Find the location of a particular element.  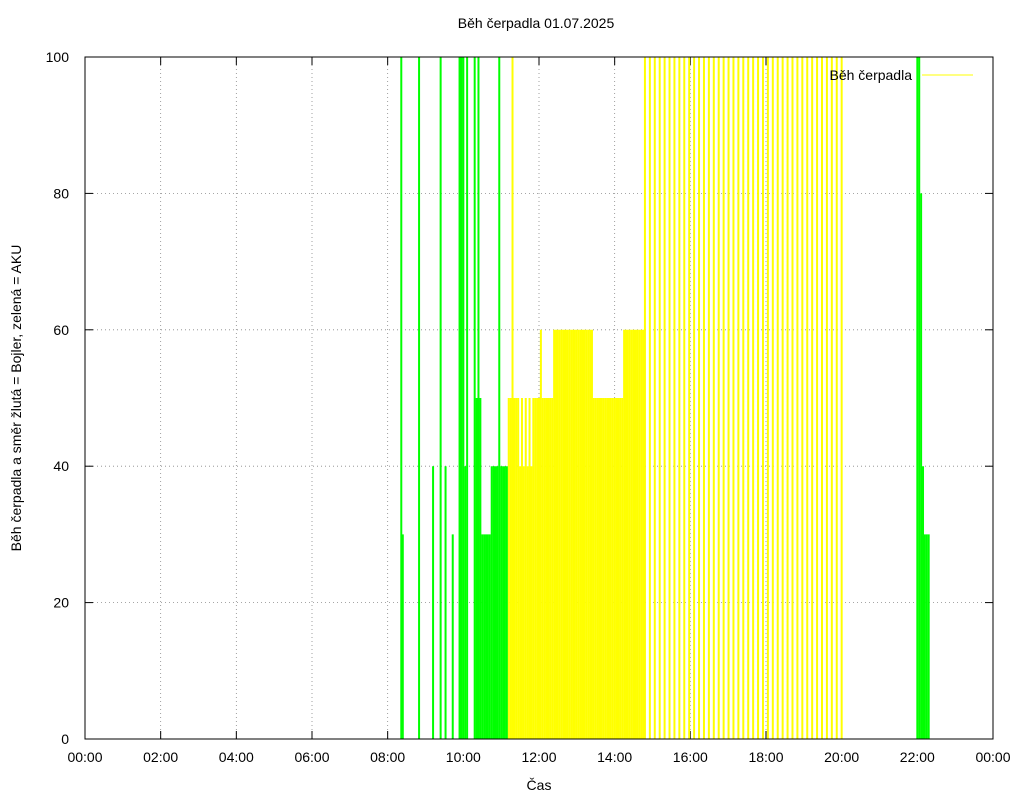

y-tick-label: 80 is located at coordinates (61, 193).